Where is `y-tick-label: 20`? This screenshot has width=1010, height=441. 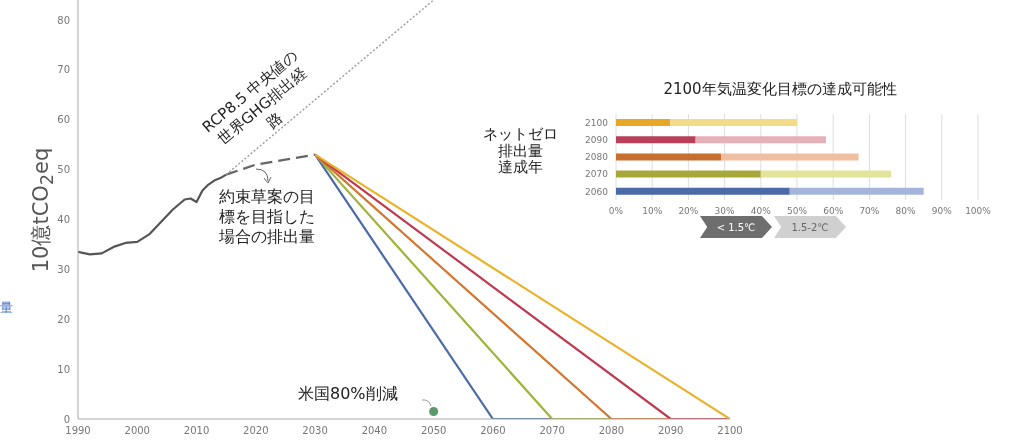
y-tick-label: 20 is located at coordinates (63, 319).